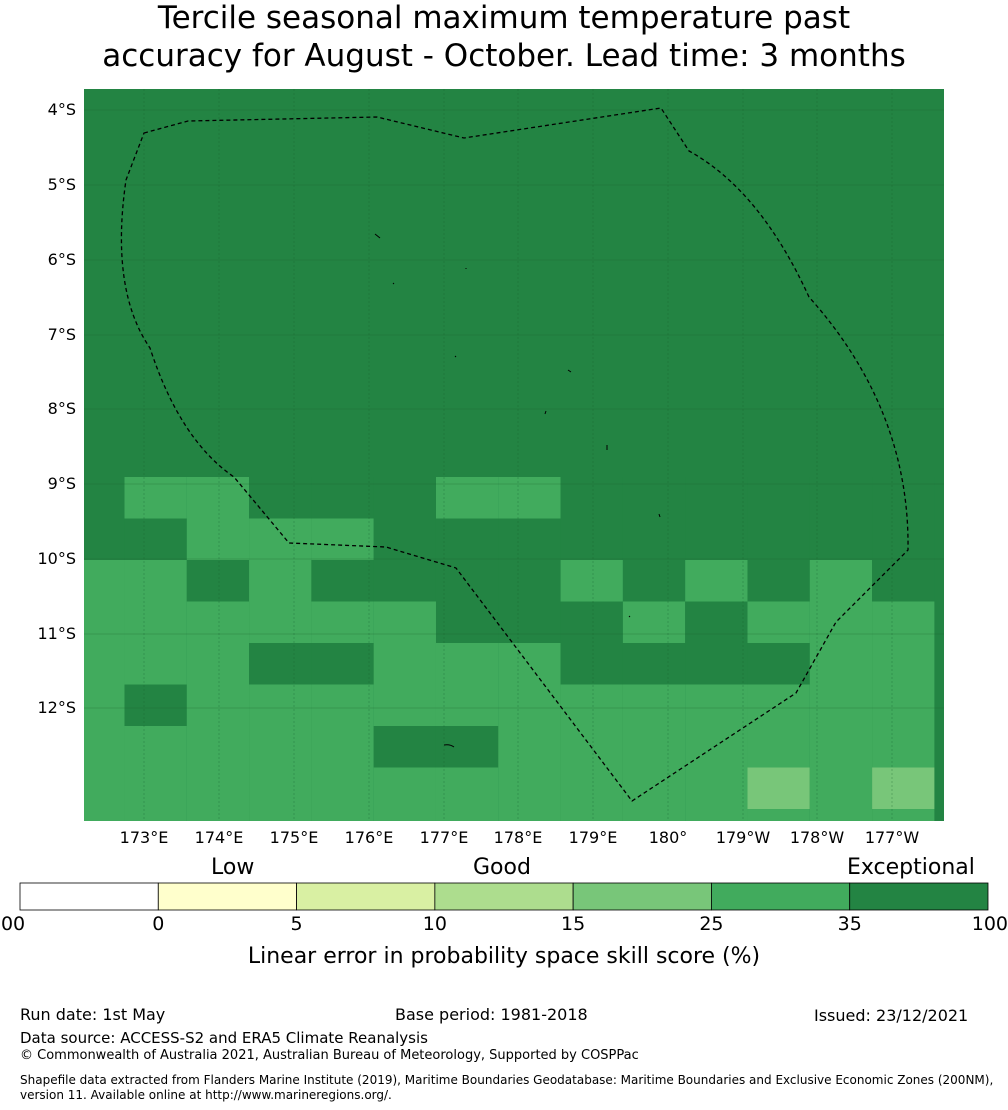  I want to click on latitude-label: 10°S, so click(56, 558).